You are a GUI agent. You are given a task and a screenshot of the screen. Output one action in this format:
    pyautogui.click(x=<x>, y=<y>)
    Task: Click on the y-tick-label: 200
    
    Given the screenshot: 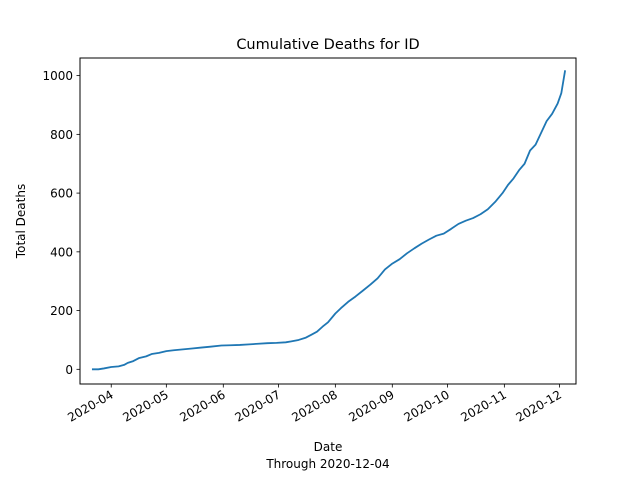 What is the action you would take?
    pyautogui.click(x=61, y=311)
    